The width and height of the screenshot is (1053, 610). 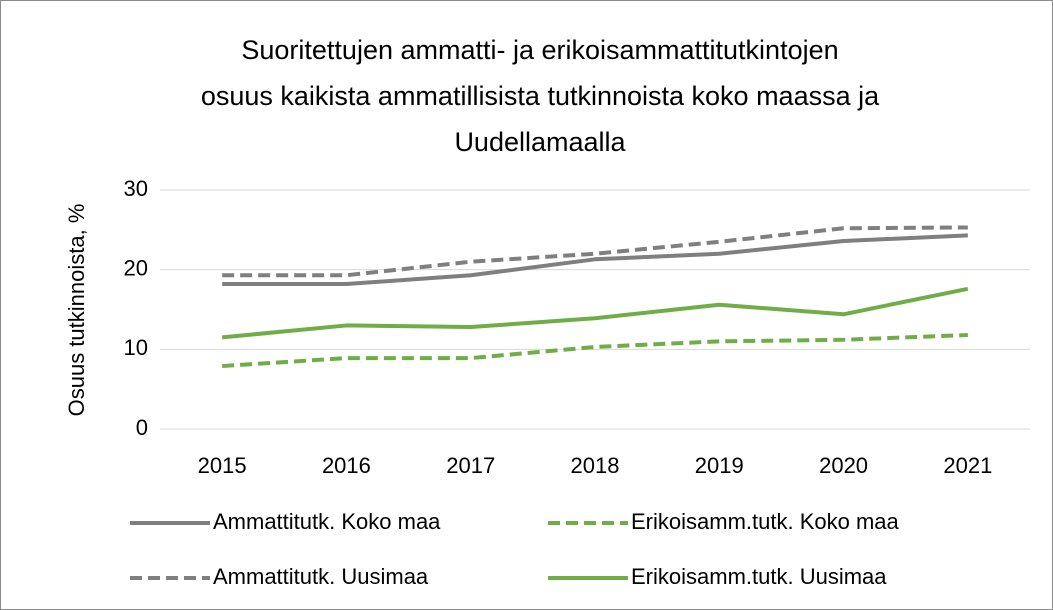 I want to click on x-tick-label: 2017, so click(x=470, y=465).